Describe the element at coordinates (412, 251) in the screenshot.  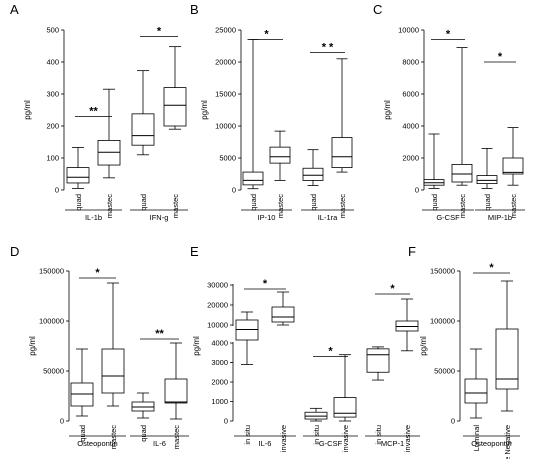
I see `panel-f-letter: F` at that location.